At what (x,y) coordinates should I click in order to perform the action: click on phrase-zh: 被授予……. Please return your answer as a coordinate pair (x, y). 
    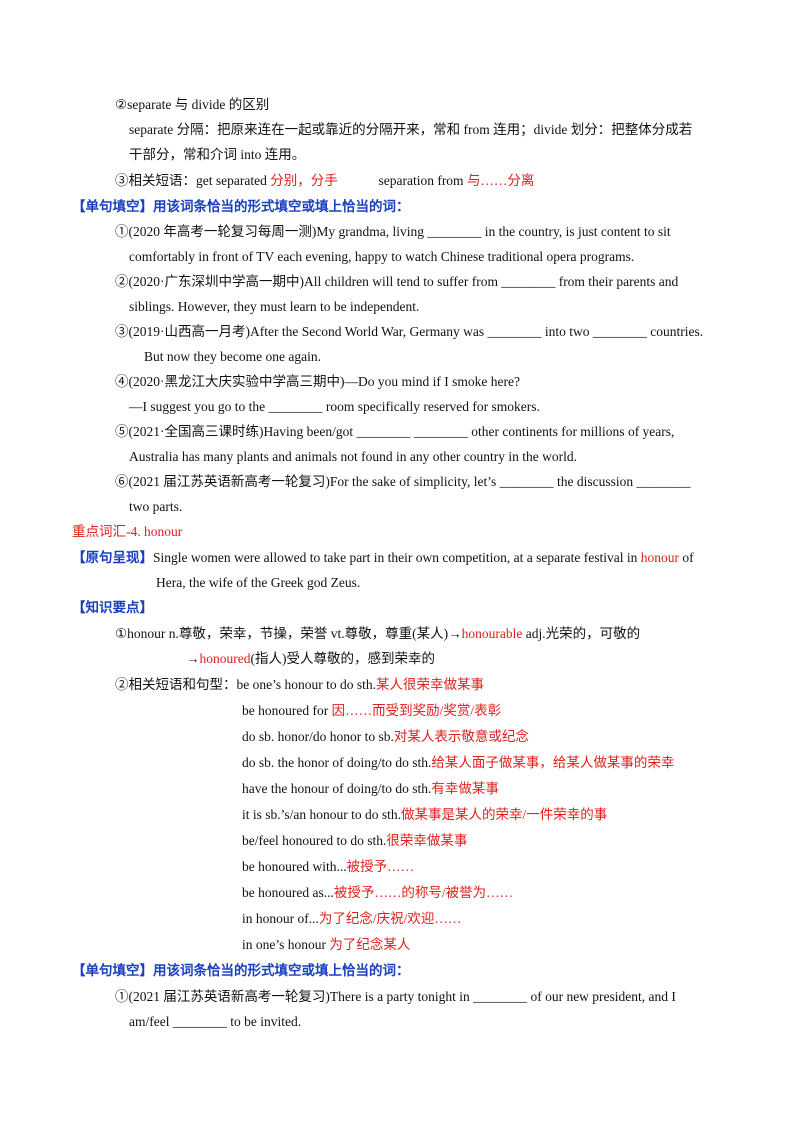
    Looking at the image, I should click on (380, 866).